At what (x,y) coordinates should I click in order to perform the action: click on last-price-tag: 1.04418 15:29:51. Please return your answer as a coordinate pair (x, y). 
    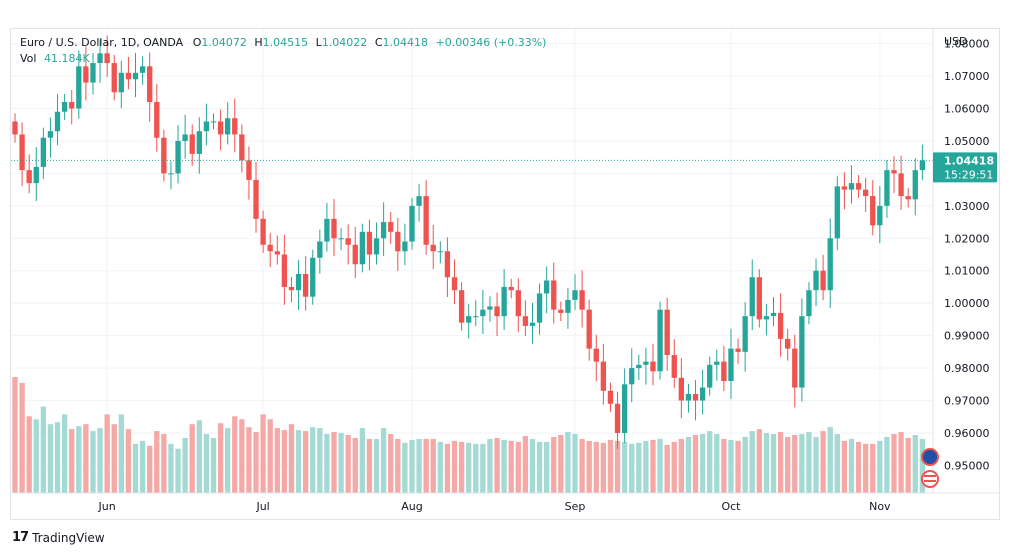
    Looking at the image, I should click on (965, 167).